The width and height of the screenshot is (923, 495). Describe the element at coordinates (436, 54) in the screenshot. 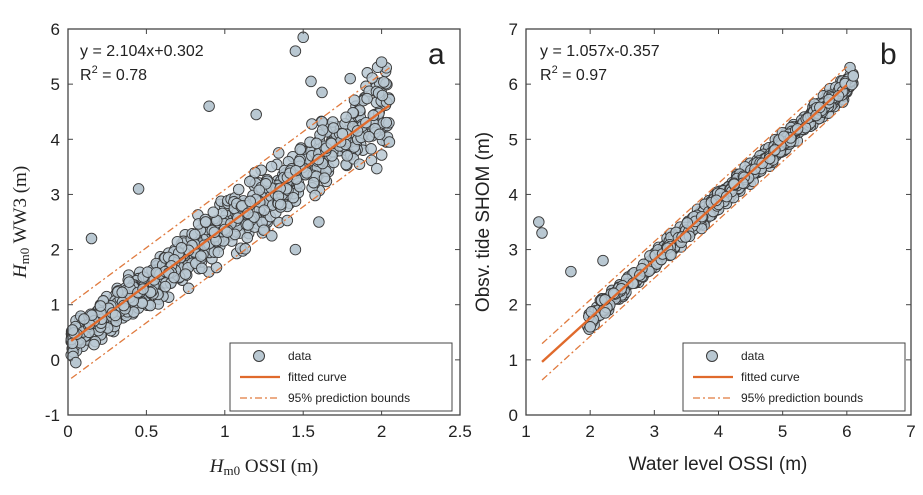

I see `panel-a-letter: a` at that location.